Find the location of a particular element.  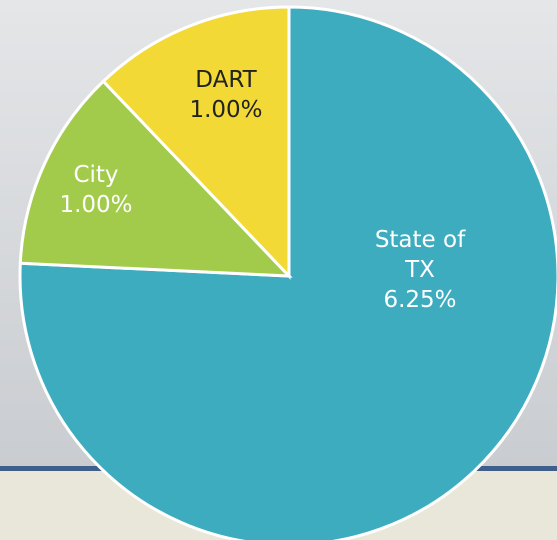

category-label: DART is located at coordinates (226, 80).